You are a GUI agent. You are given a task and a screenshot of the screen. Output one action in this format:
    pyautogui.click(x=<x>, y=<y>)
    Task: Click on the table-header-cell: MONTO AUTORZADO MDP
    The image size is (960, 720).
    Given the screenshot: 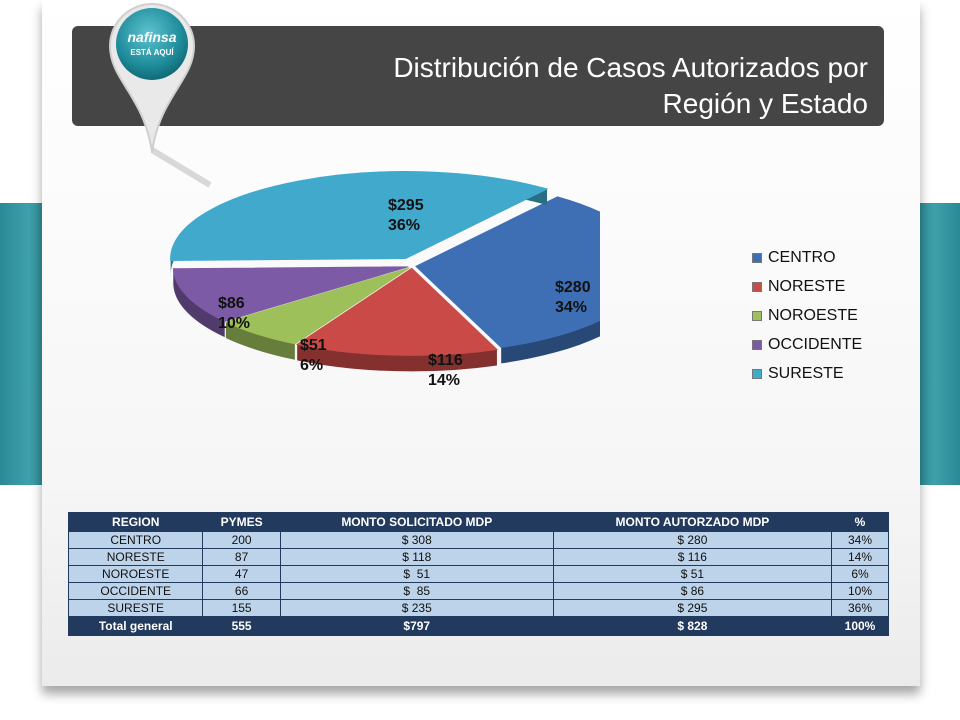 What is the action you would take?
    pyautogui.click(x=692, y=522)
    